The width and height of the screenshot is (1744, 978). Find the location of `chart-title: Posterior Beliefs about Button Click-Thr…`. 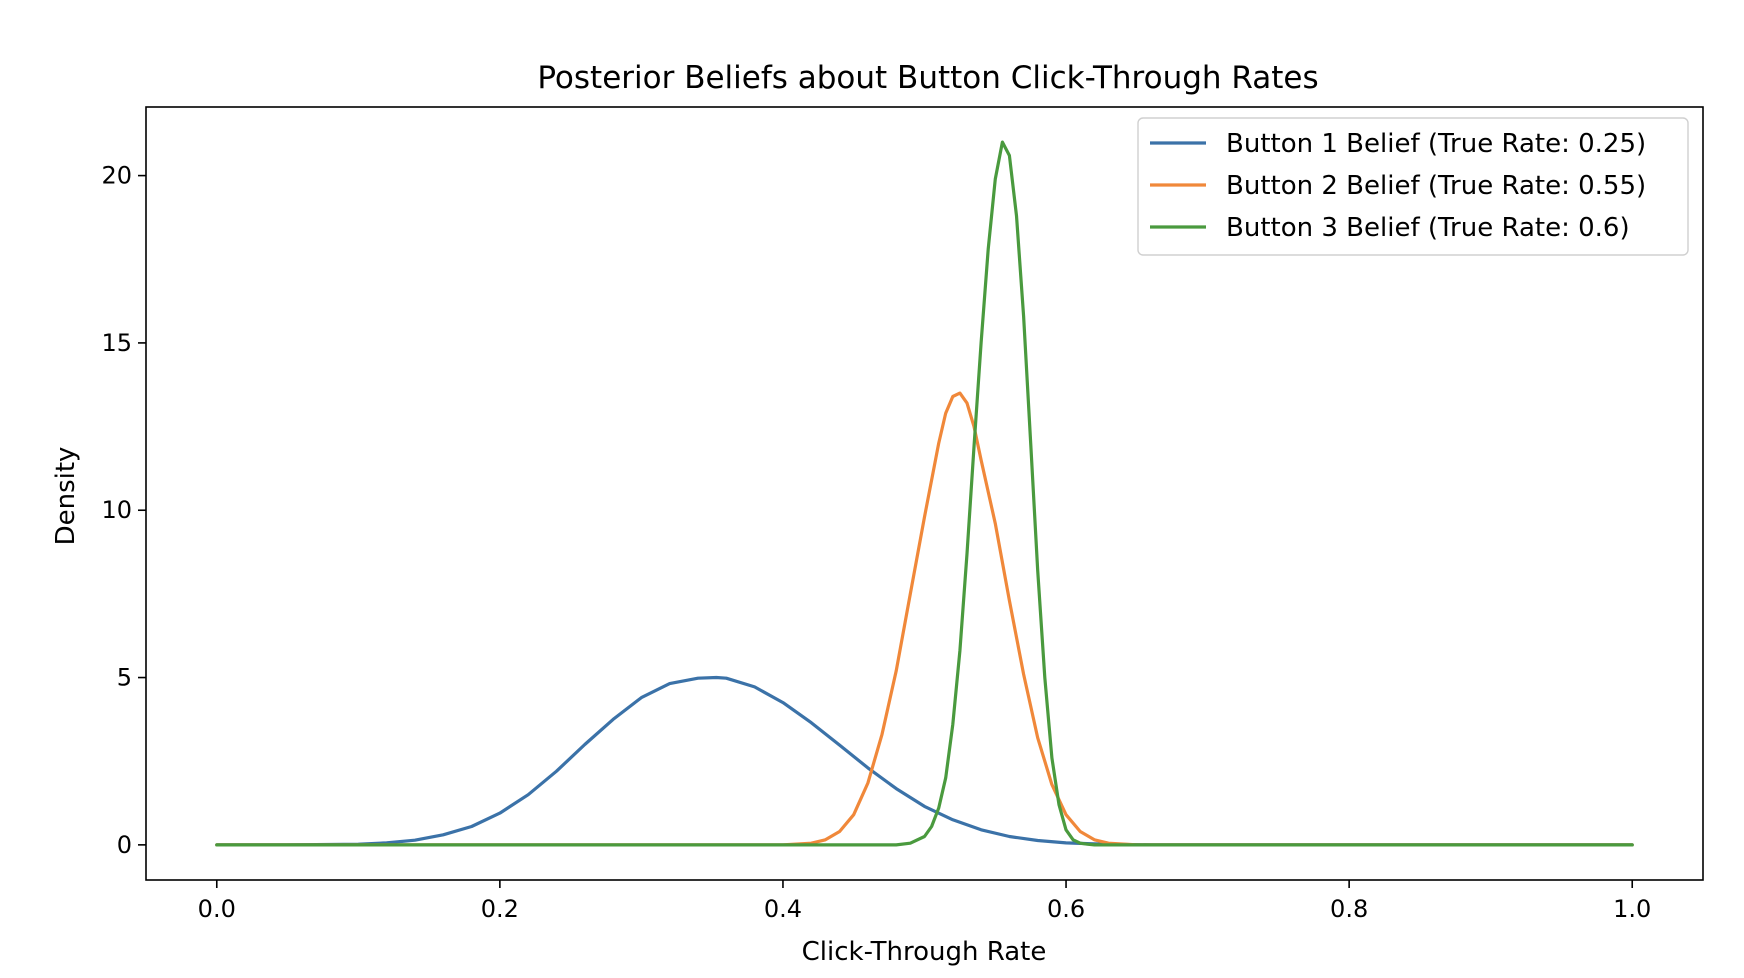

chart-title: Posterior Beliefs about Button Click-Thr… is located at coordinates (927, 78).